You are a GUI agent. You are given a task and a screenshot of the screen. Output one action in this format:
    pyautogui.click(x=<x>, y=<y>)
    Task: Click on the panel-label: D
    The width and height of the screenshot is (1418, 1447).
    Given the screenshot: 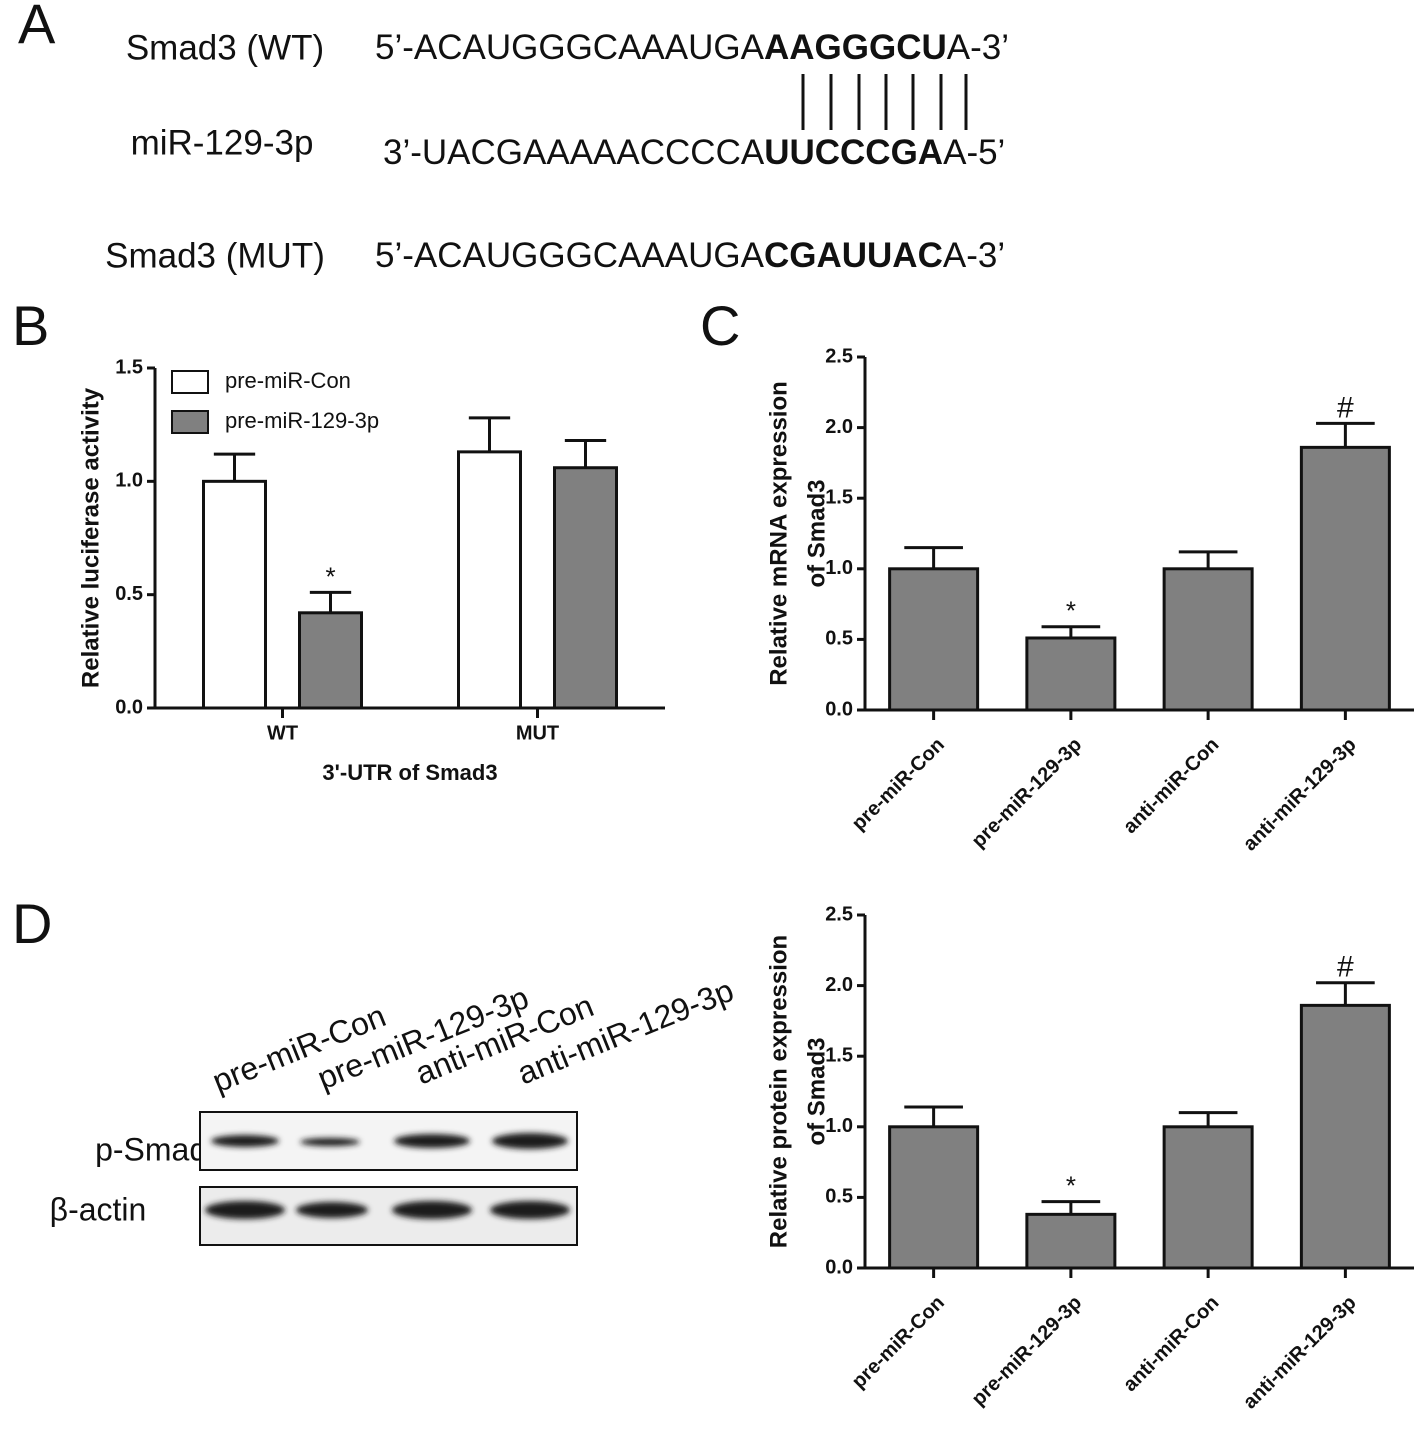 What is the action you would take?
    pyautogui.click(x=32, y=923)
    